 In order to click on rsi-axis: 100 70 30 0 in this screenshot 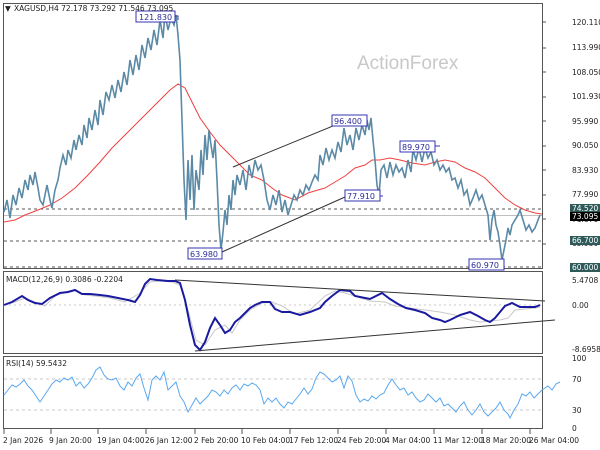, I will do `click(579, 393)`.